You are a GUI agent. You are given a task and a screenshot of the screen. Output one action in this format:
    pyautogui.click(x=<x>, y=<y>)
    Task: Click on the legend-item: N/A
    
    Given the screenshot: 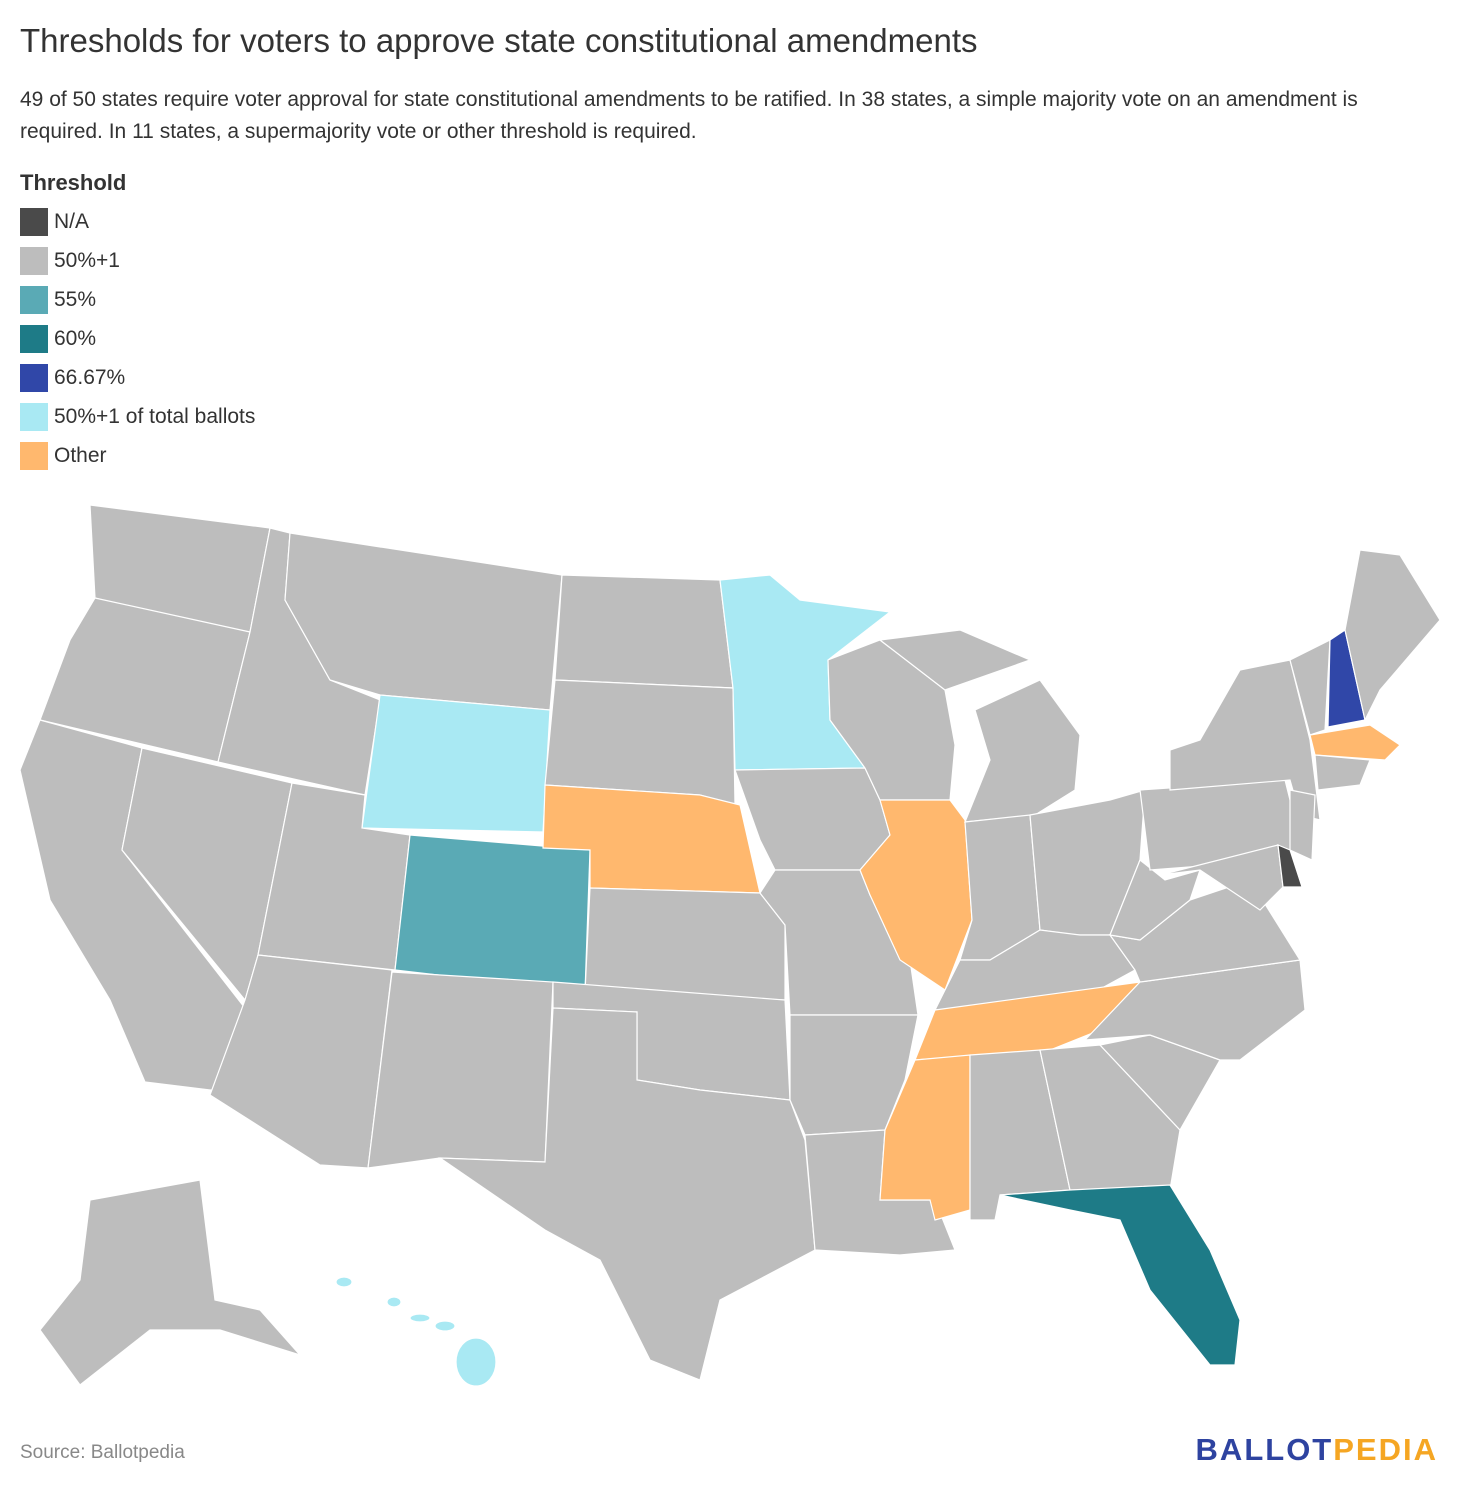 What is the action you would take?
    pyautogui.click(x=54, y=222)
    